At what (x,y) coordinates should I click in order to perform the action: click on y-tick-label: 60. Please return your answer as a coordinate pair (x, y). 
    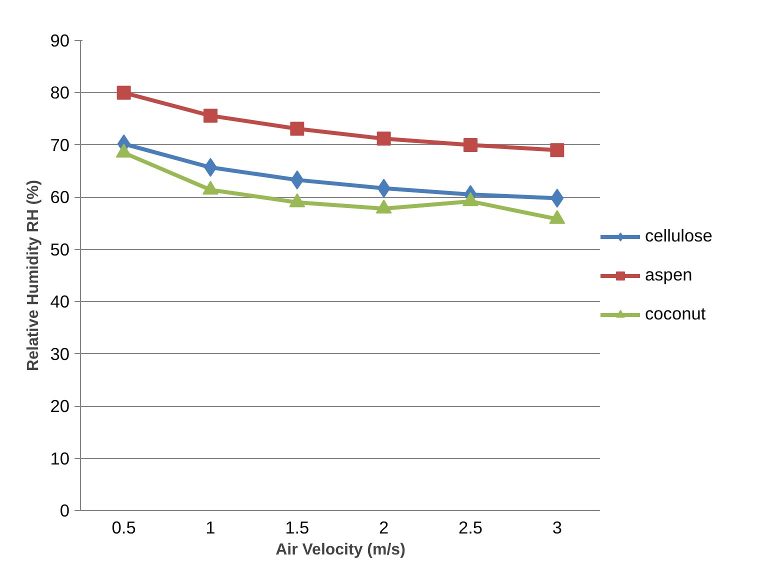
    Looking at the image, I should click on (60, 197).